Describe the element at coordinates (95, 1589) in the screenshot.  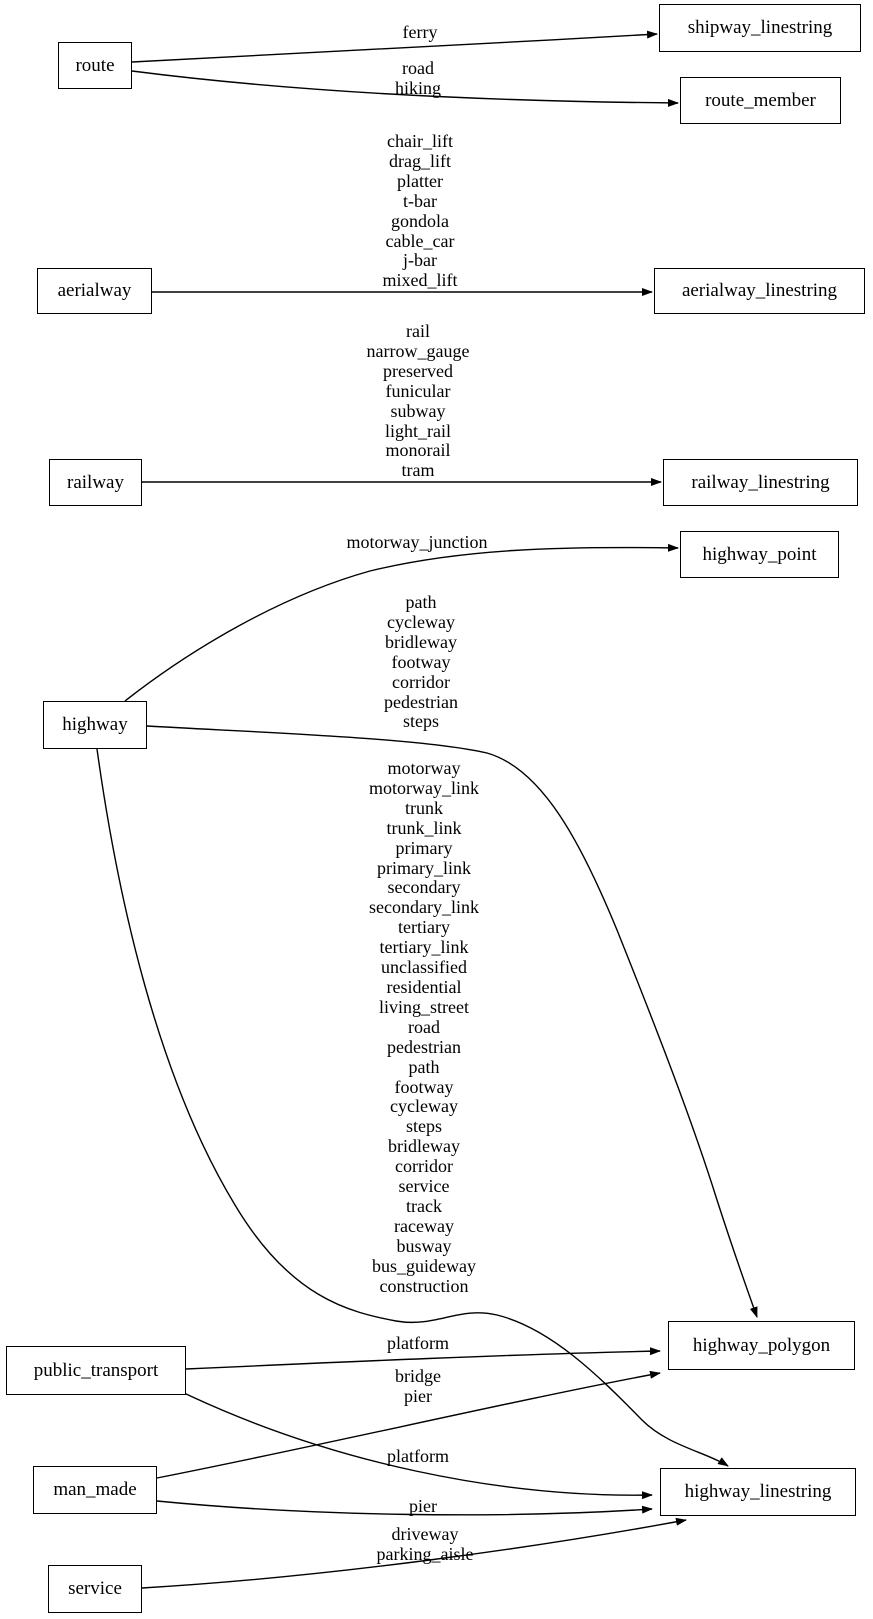
I see `node-service: service` at that location.